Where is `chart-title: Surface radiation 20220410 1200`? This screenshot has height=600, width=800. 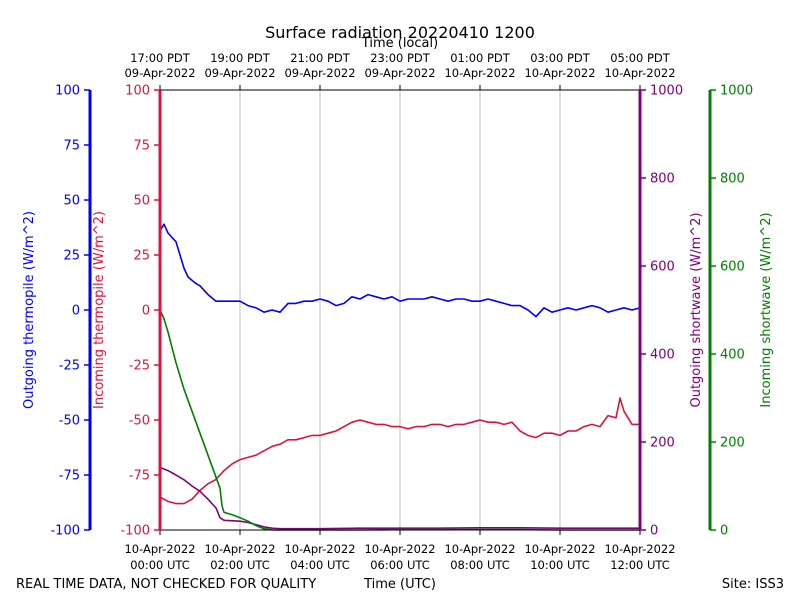 chart-title: Surface radiation 20220410 1200 is located at coordinates (400, 32).